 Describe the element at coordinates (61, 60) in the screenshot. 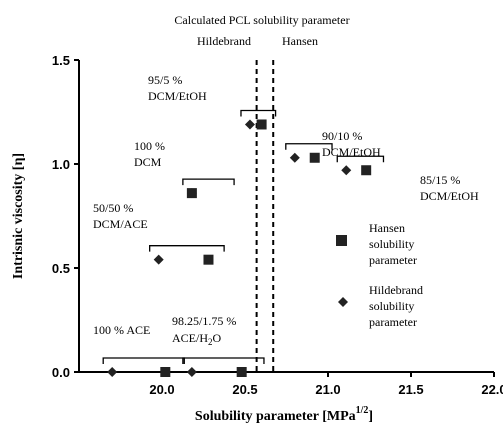

I see `y-tick-label: 1.5` at that location.